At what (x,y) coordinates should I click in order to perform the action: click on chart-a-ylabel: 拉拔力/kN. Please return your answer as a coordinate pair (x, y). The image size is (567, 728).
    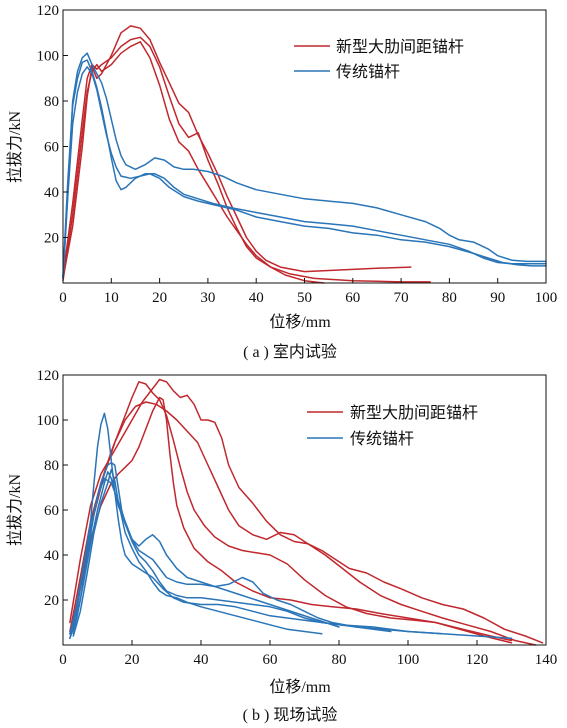
    Looking at the image, I should click on (15, 147).